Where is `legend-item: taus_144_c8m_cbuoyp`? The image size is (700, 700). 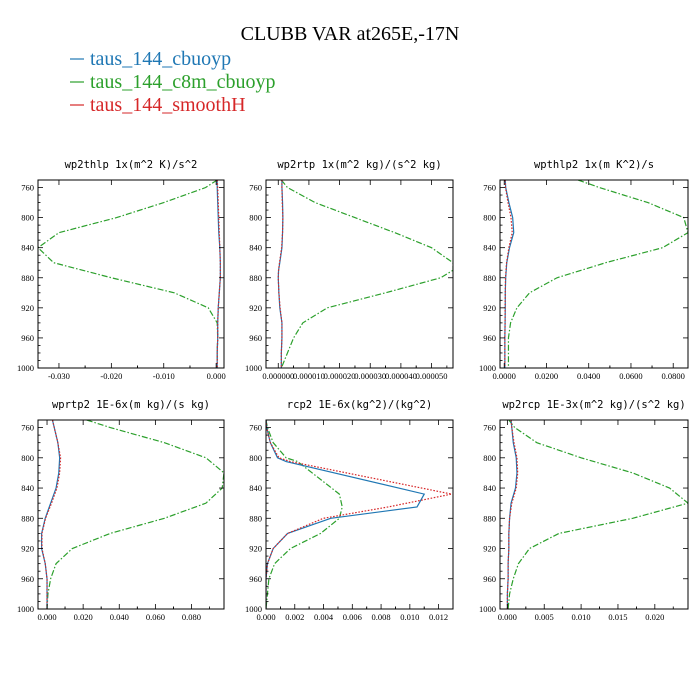 legend-item: taus_144_c8m_cbuoyp is located at coordinates (173, 82).